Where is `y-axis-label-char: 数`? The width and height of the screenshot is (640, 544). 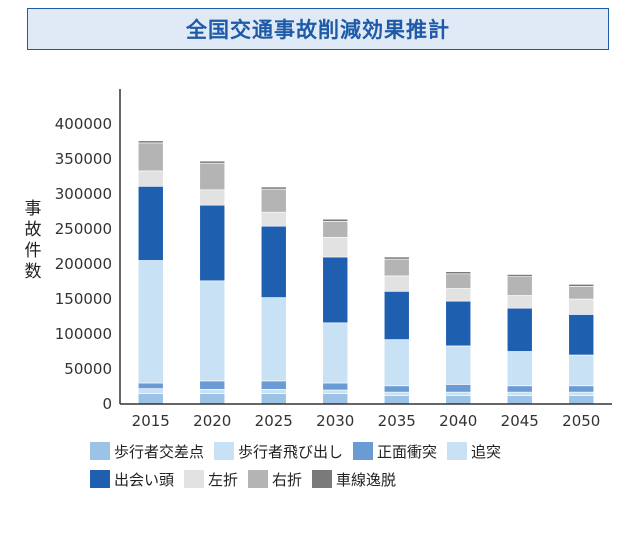 y-axis-label-char: 数 is located at coordinates (33, 272).